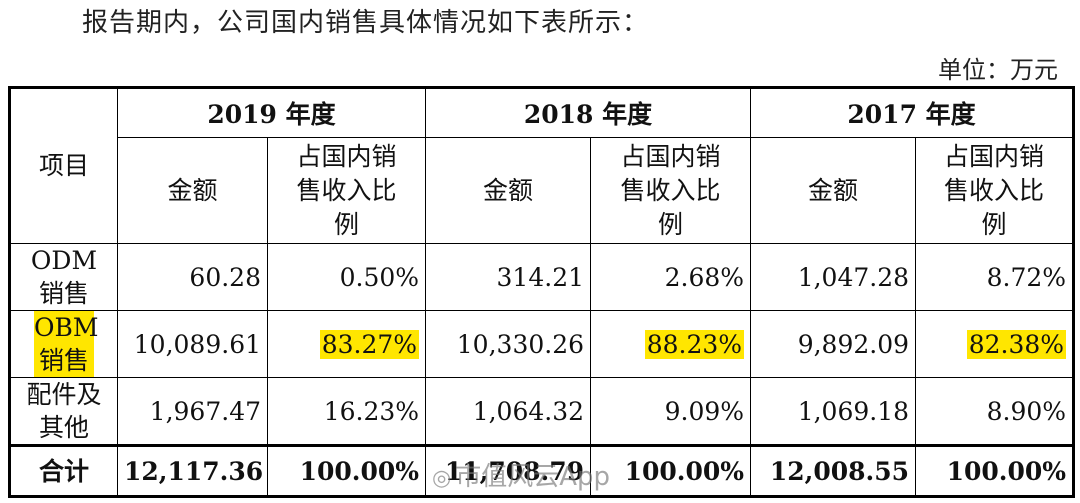 The height and width of the screenshot is (503, 1080). I want to click on row-label: 配件及其他, so click(63, 411).